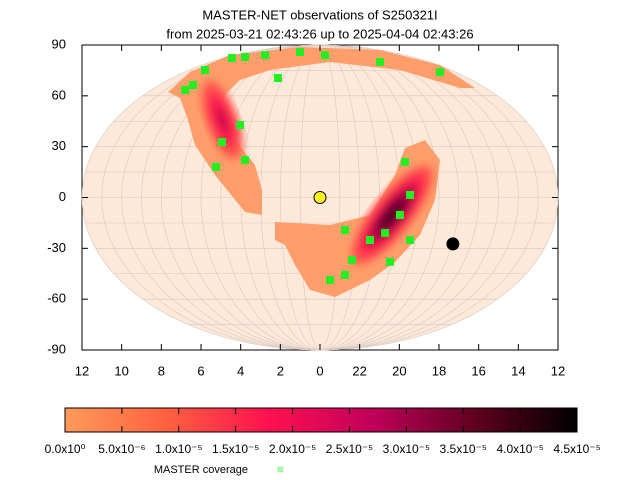  Describe the element at coordinates (321, 420) in the screenshot. I see `colorbar` at that location.